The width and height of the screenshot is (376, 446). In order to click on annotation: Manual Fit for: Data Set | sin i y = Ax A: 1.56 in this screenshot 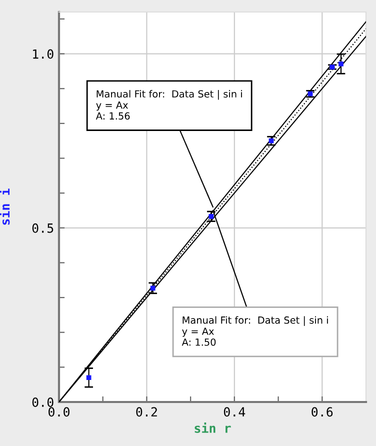, I will do `click(169, 105)`.